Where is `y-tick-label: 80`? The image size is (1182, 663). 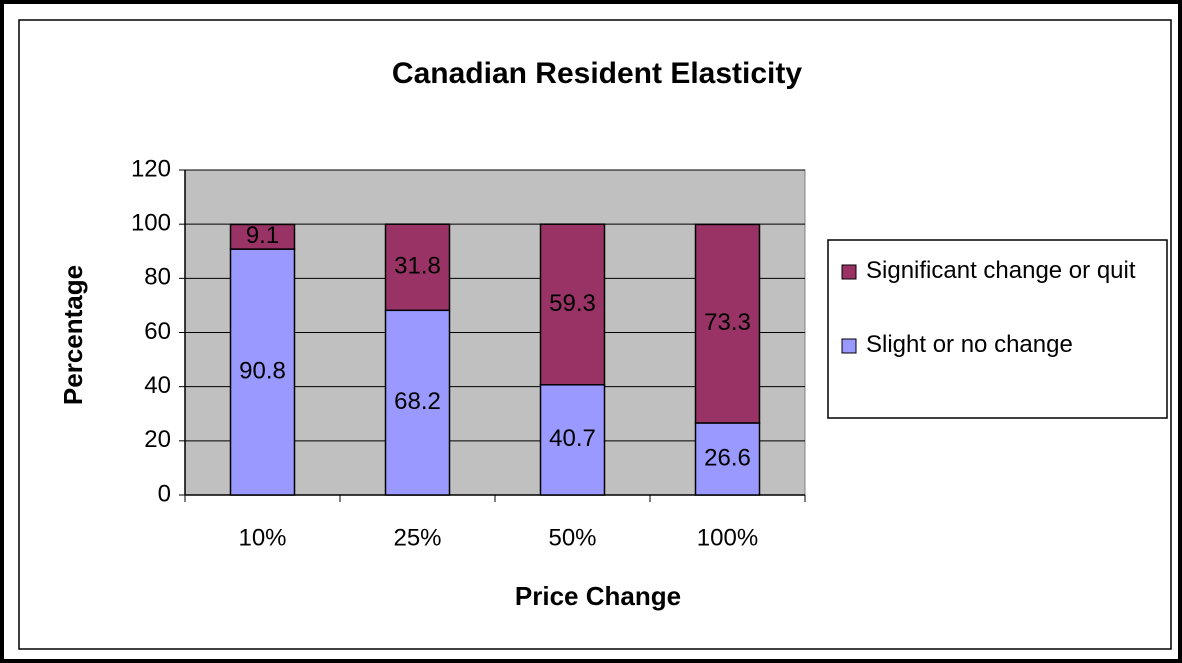
y-tick-label: 80 is located at coordinates (157, 277).